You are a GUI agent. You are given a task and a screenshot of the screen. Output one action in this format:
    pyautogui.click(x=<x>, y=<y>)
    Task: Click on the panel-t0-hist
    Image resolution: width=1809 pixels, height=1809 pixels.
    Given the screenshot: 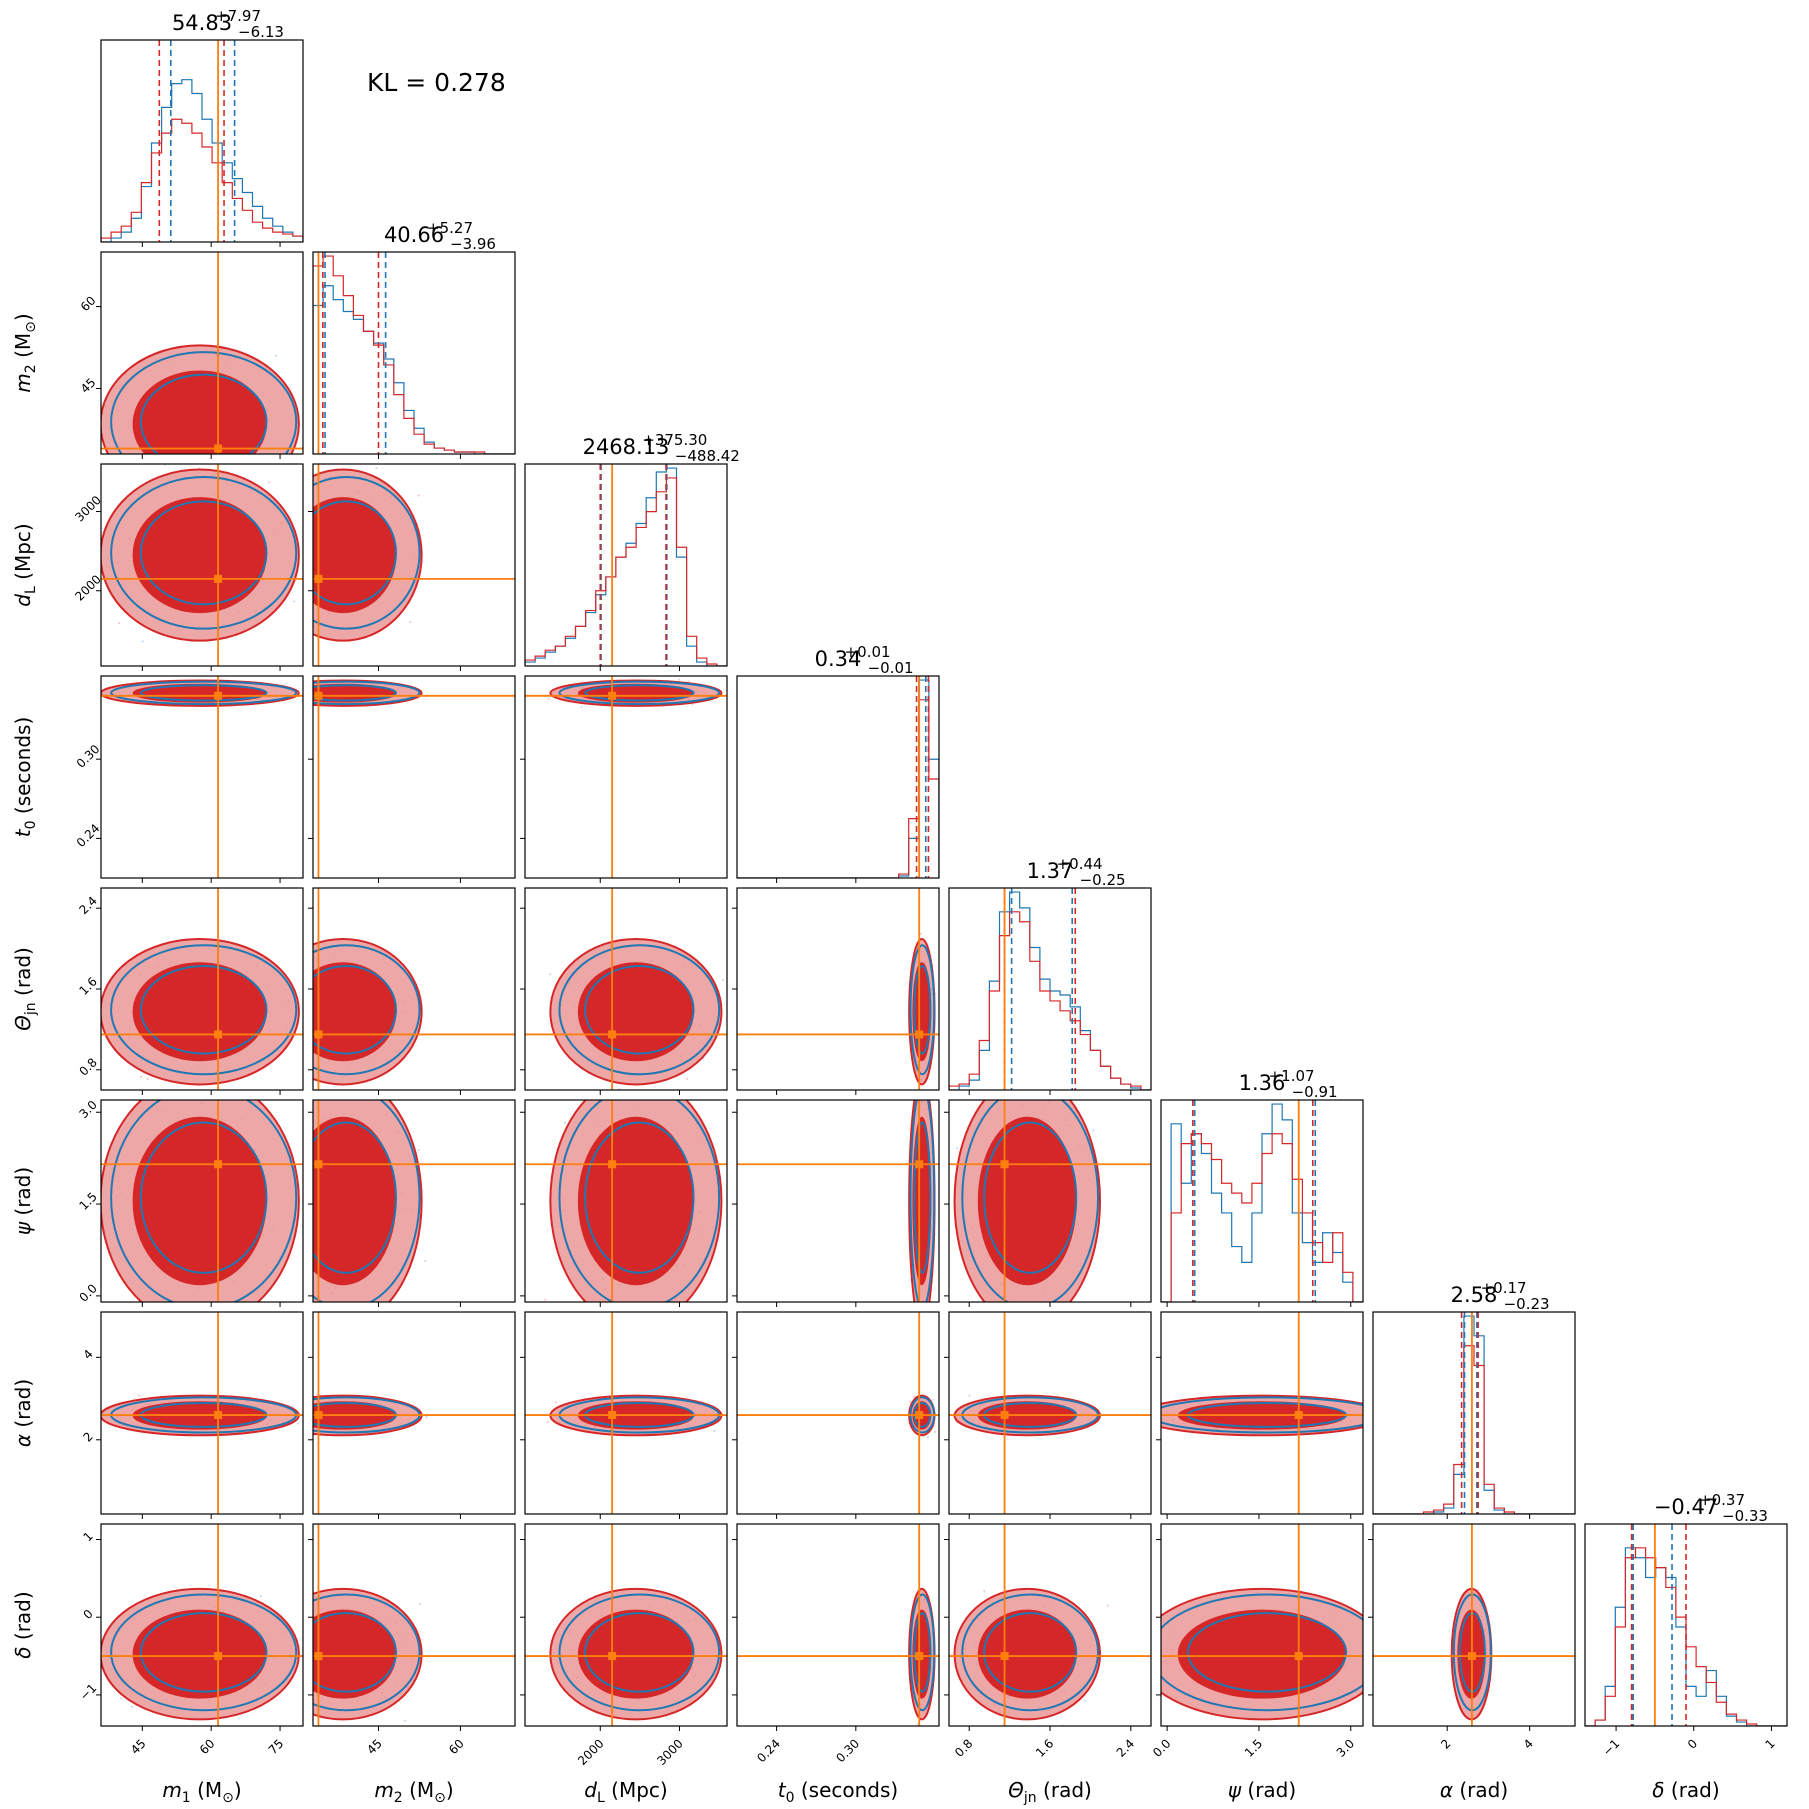 What is the action you would take?
    pyautogui.click(x=838, y=777)
    